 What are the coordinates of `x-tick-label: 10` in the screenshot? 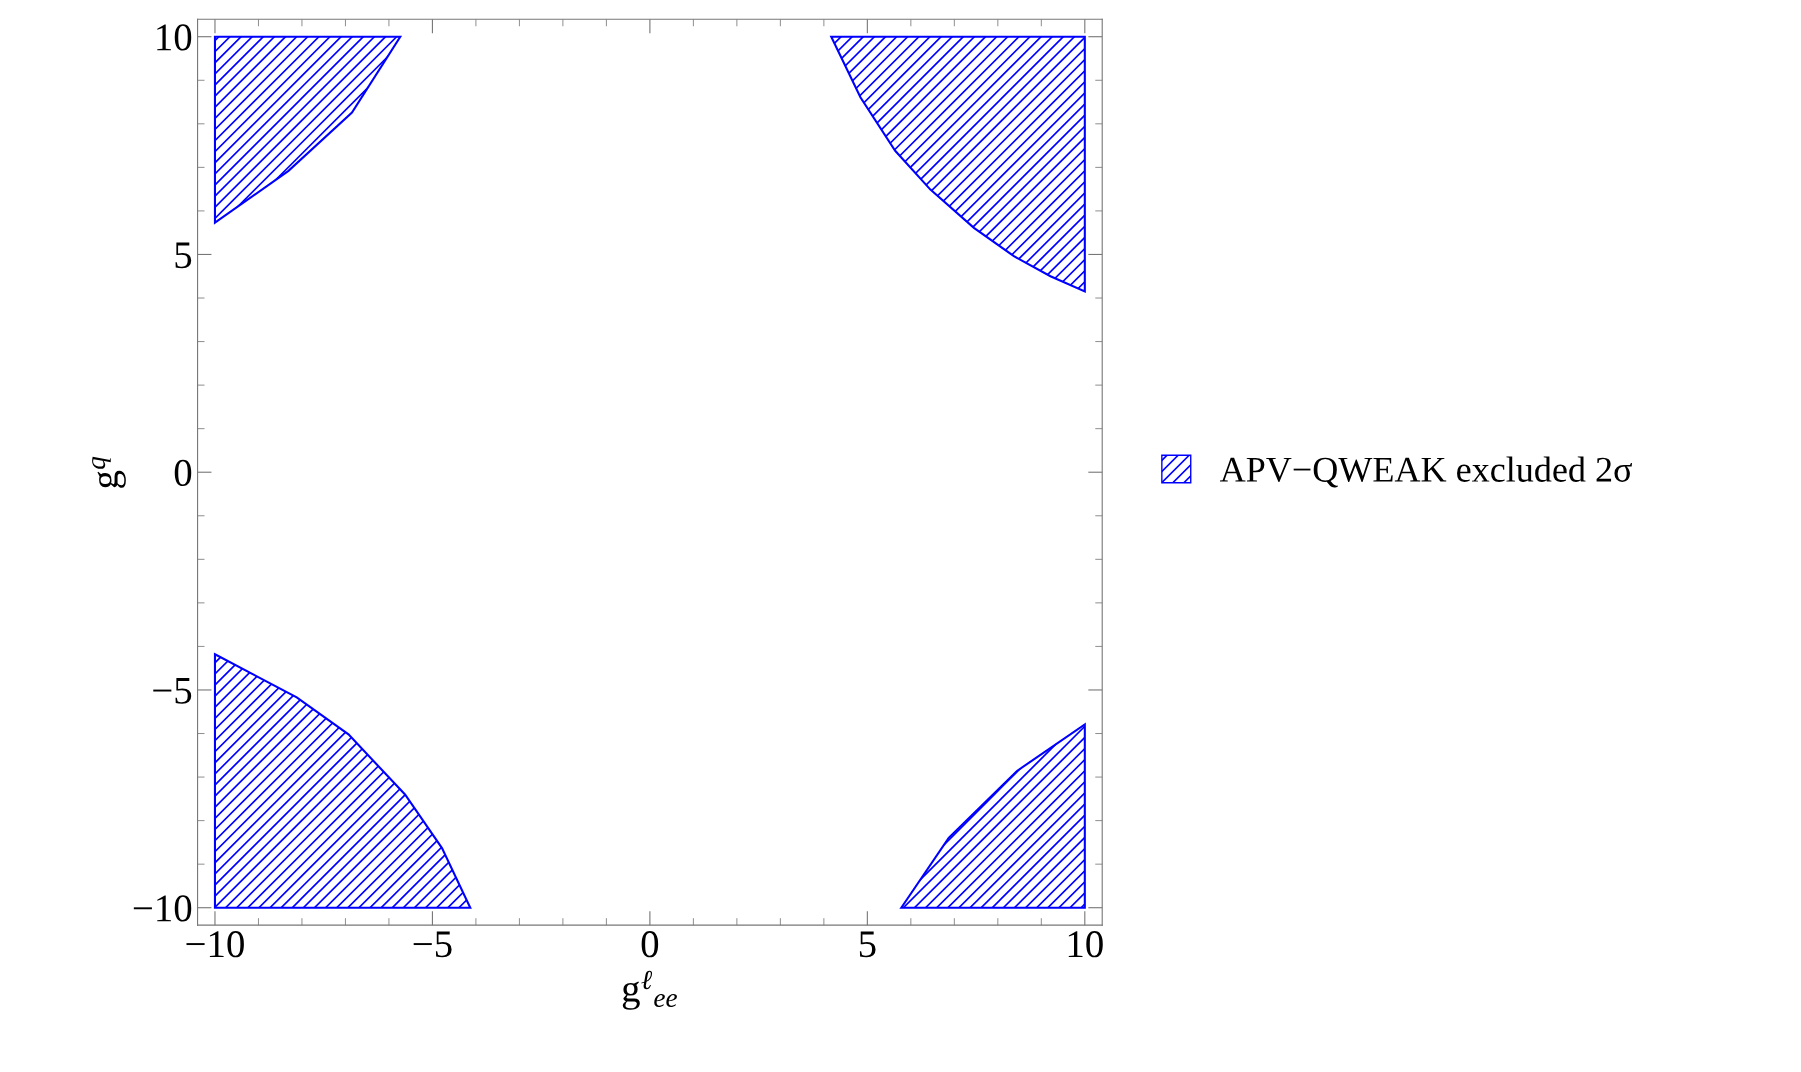 It's located at (1085, 944).